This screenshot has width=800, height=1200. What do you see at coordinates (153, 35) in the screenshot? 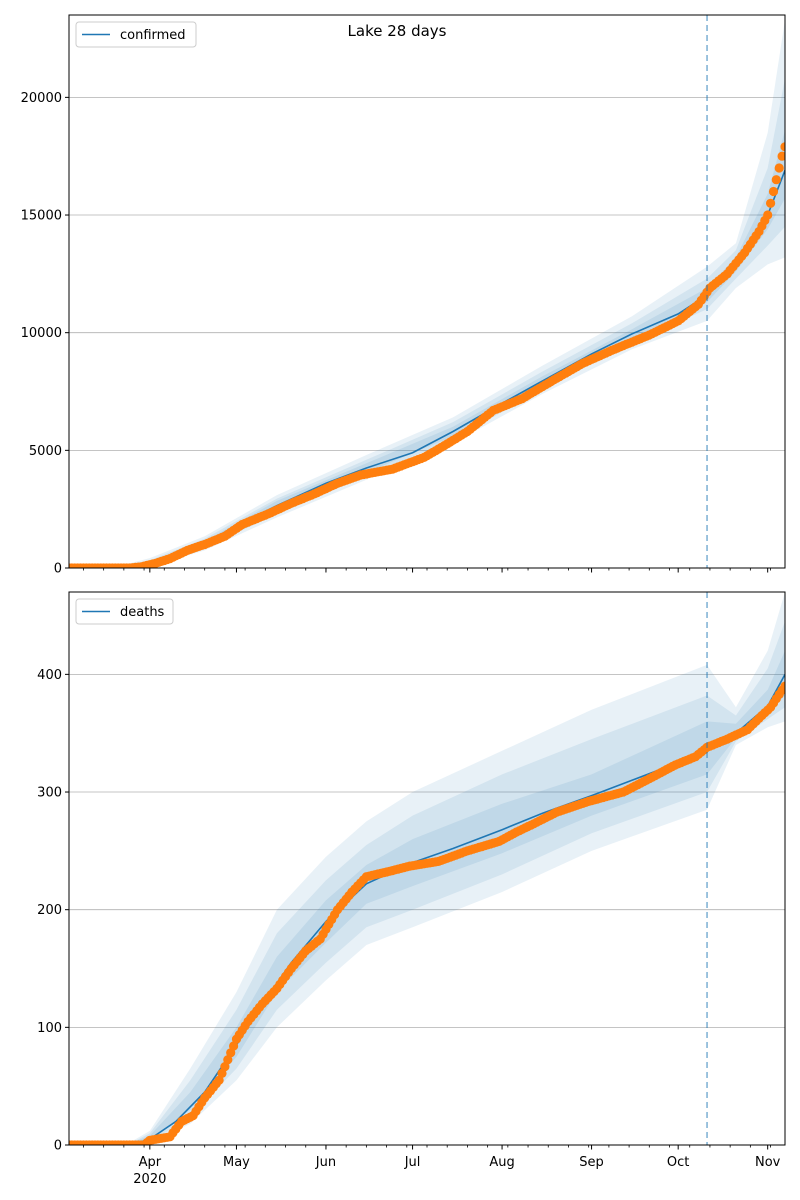
I see `legend-label: confirmed` at bounding box center [153, 35].